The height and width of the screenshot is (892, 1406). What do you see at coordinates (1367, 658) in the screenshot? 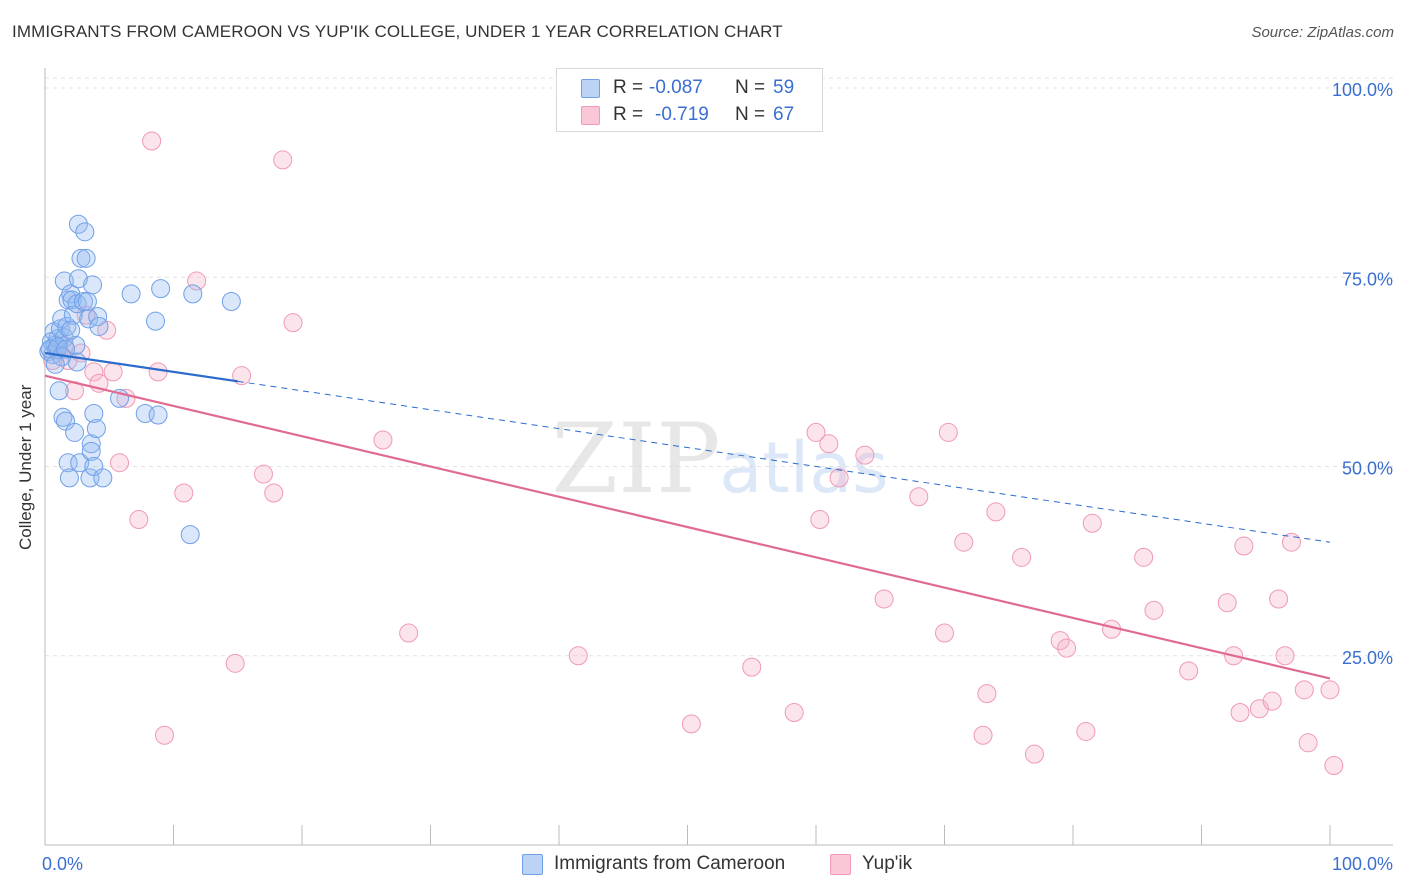
I see `y-tick-label: 25.0%` at bounding box center [1367, 658].